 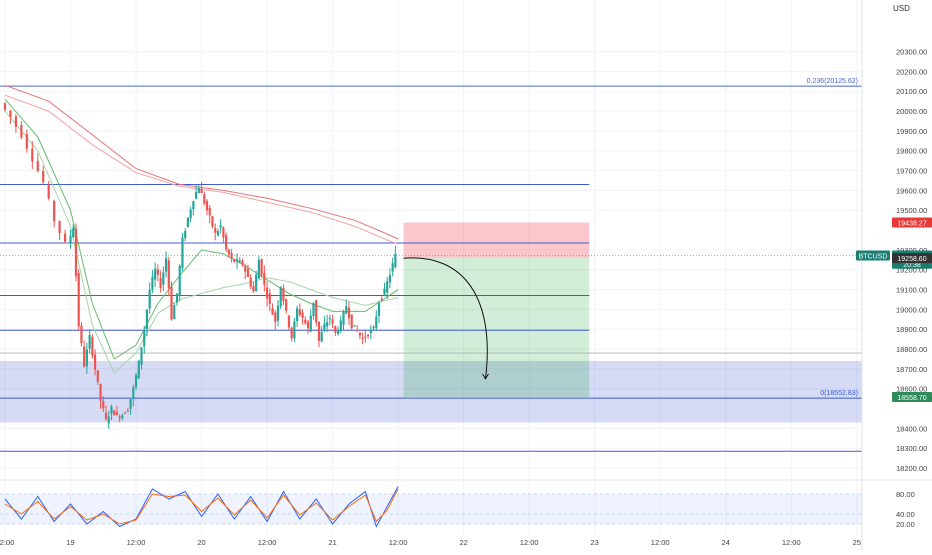 What do you see at coordinates (911, 171) in the screenshot?
I see `price-tick-label: 19700.00` at bounding box center [911, 171].